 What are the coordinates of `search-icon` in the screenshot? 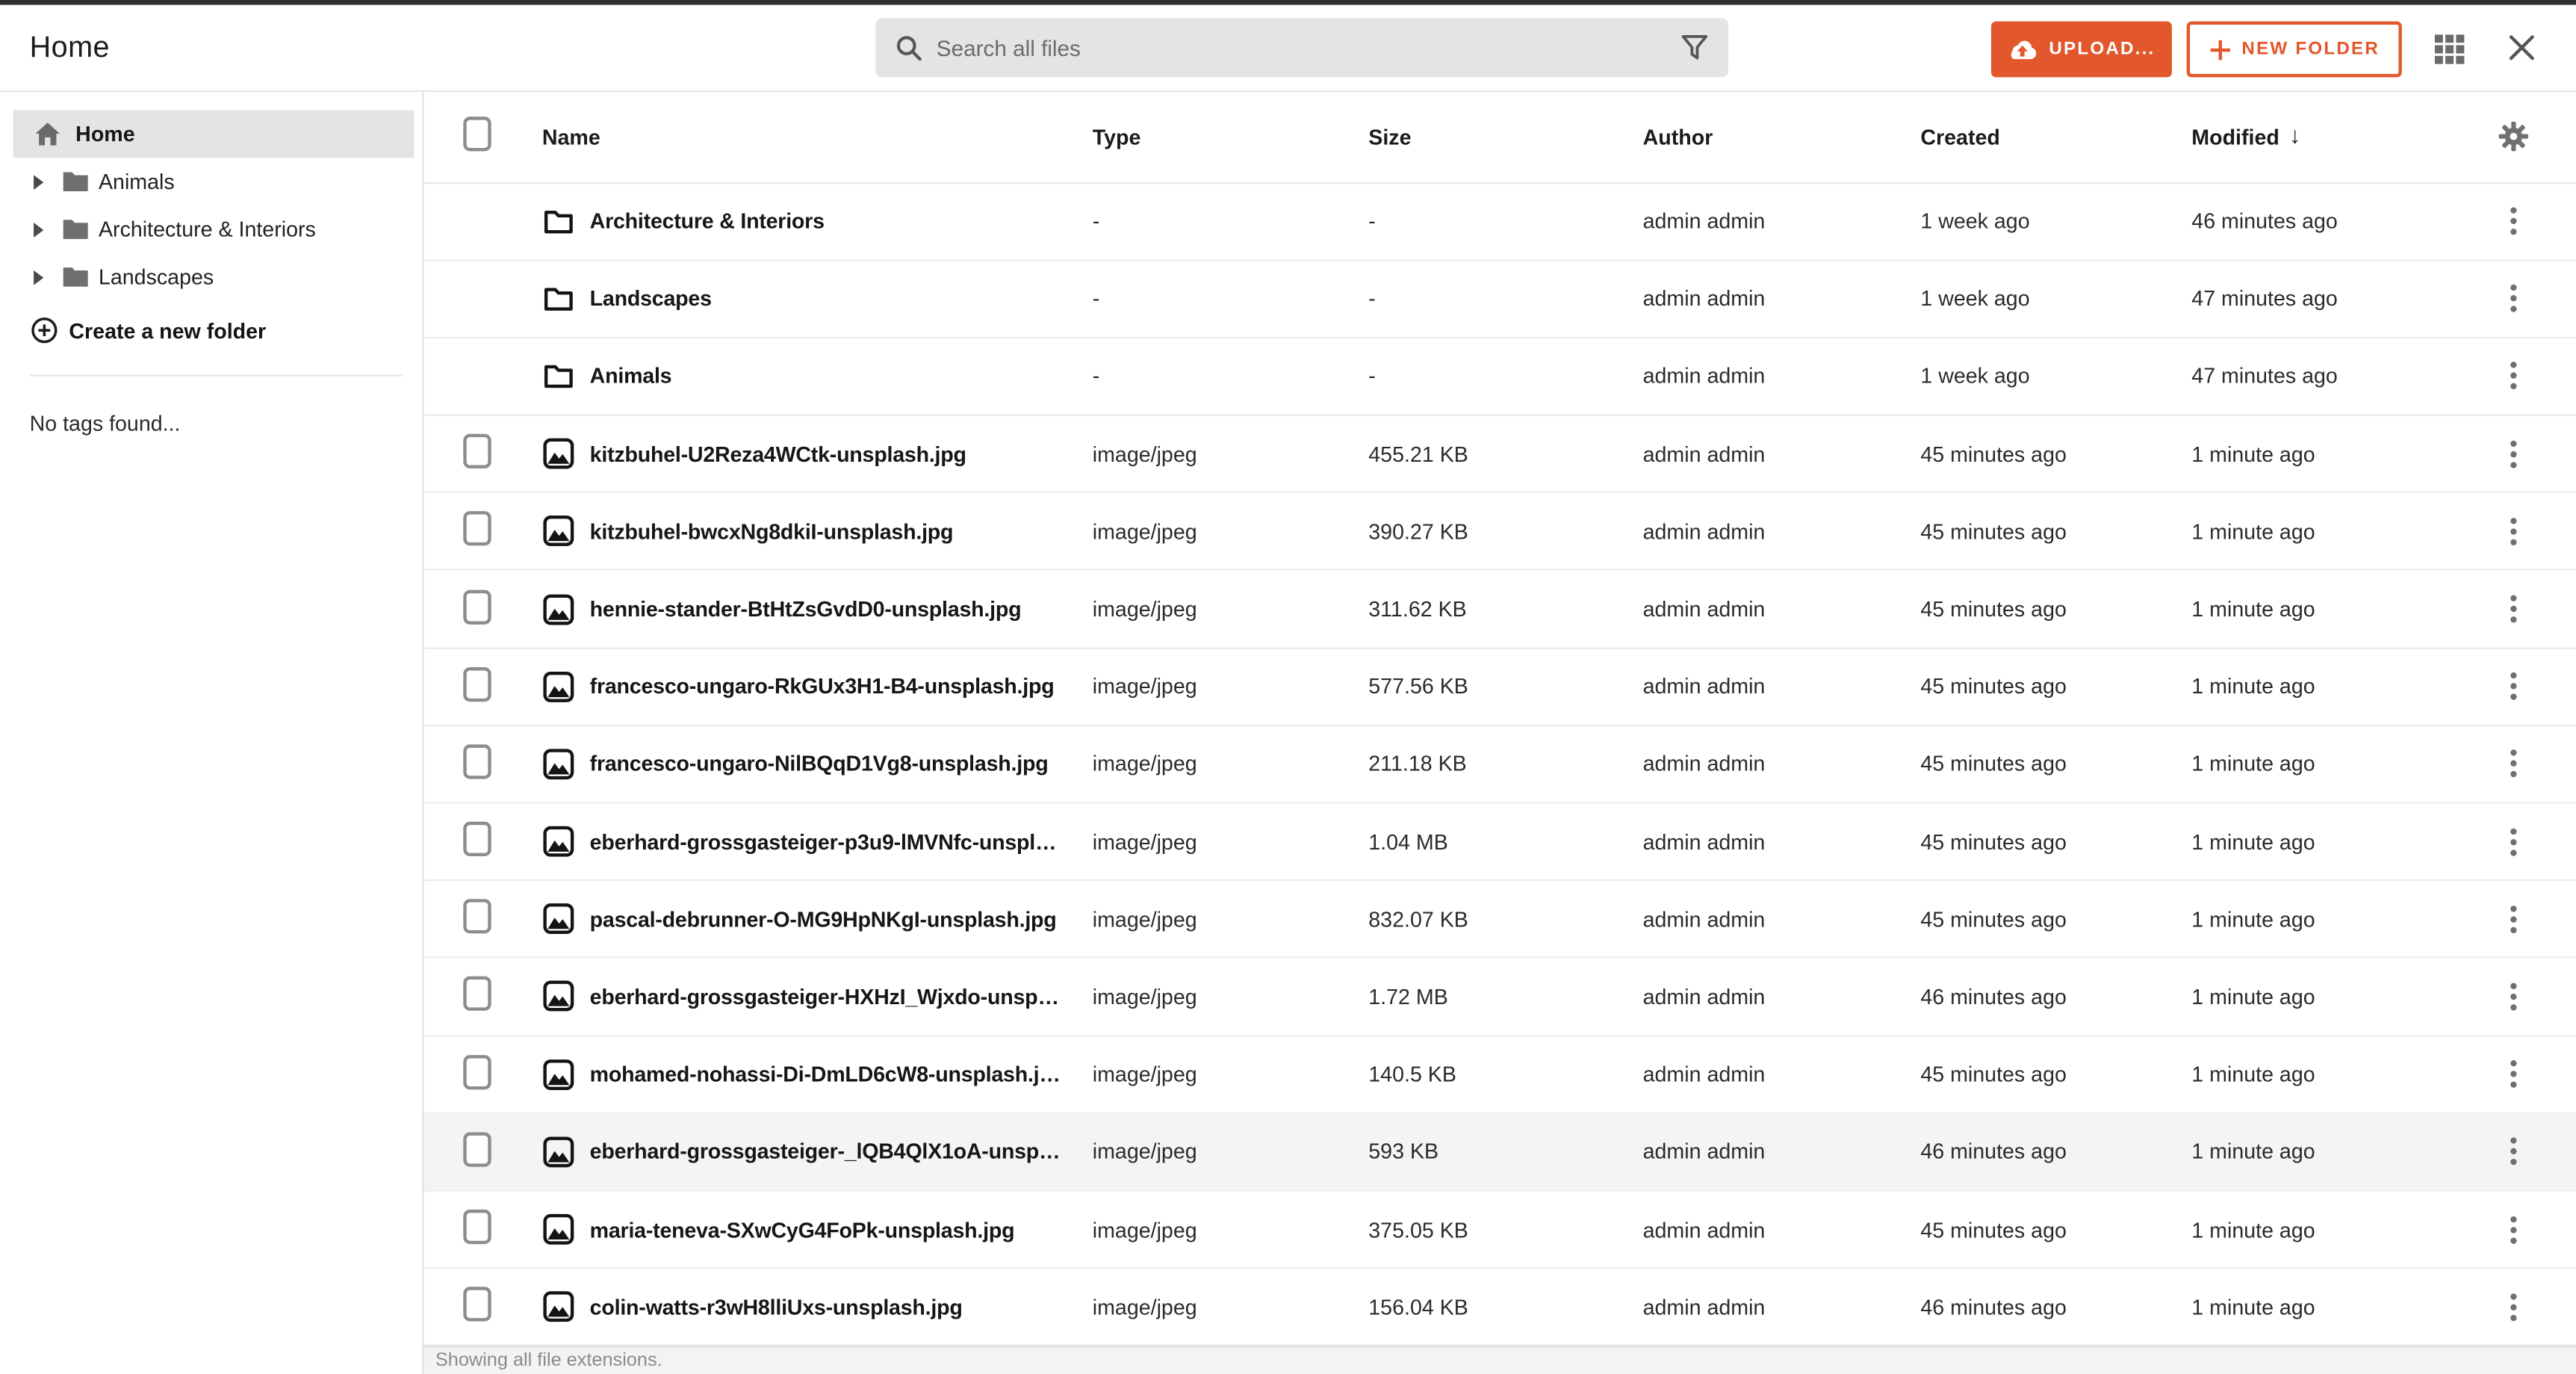 It's located at (909, 47).